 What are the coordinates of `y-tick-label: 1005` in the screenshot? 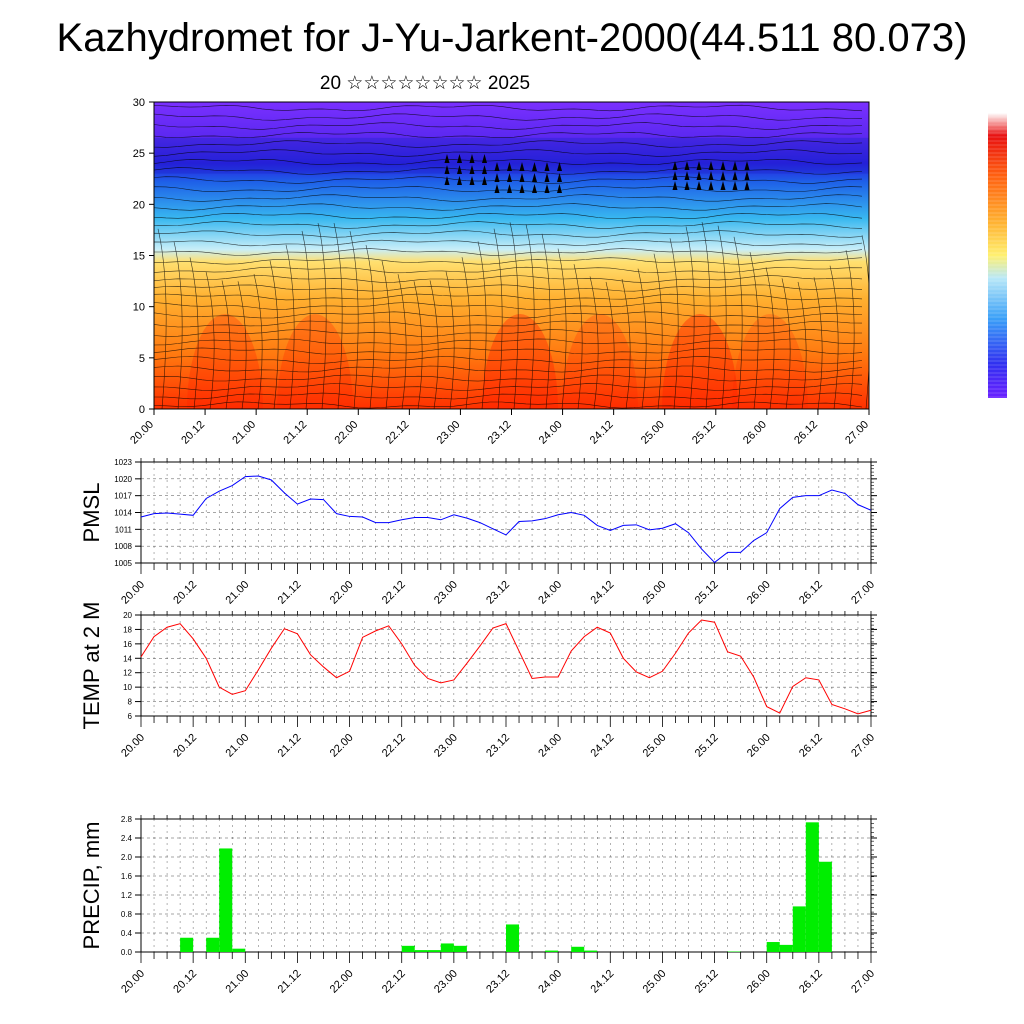 It's located at (123, 563).